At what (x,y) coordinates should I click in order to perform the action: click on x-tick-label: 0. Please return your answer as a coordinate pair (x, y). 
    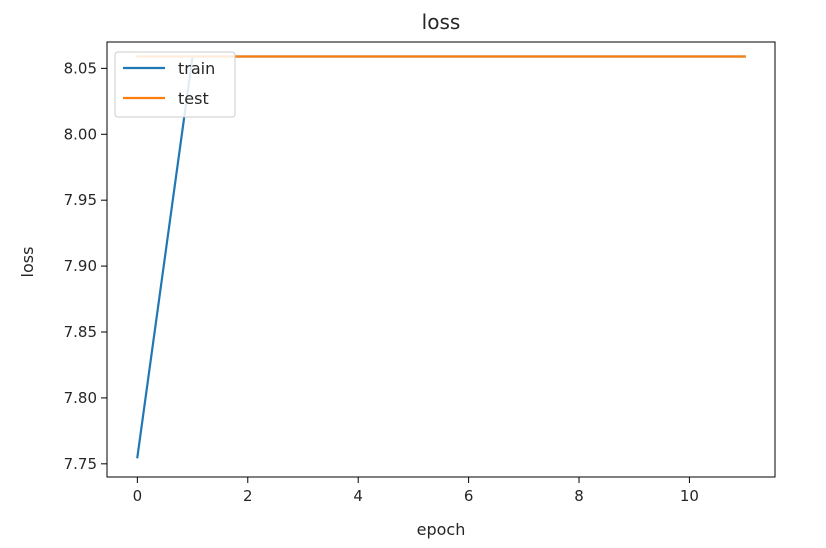
    Looking at the image, I should click on (138, 496).